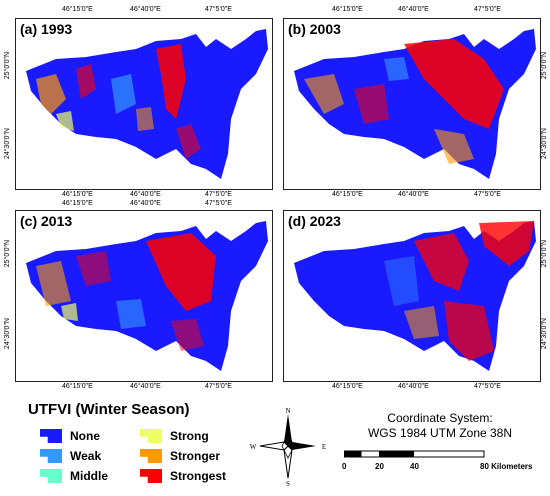 The width and height of the screenshot is (550, 496). Describe the element at coordinates (46, 221) in the screenshot. I see `panel-title: (c) 2013` at that location.